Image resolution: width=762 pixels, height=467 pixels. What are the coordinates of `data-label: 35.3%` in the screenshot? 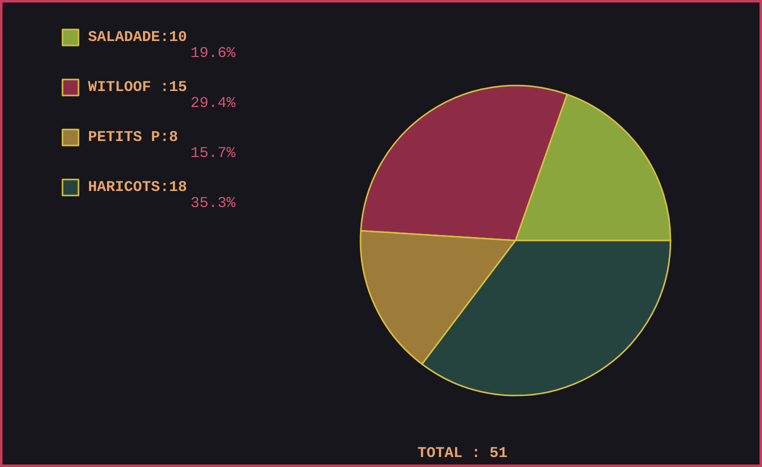 It's located at (213, 203).